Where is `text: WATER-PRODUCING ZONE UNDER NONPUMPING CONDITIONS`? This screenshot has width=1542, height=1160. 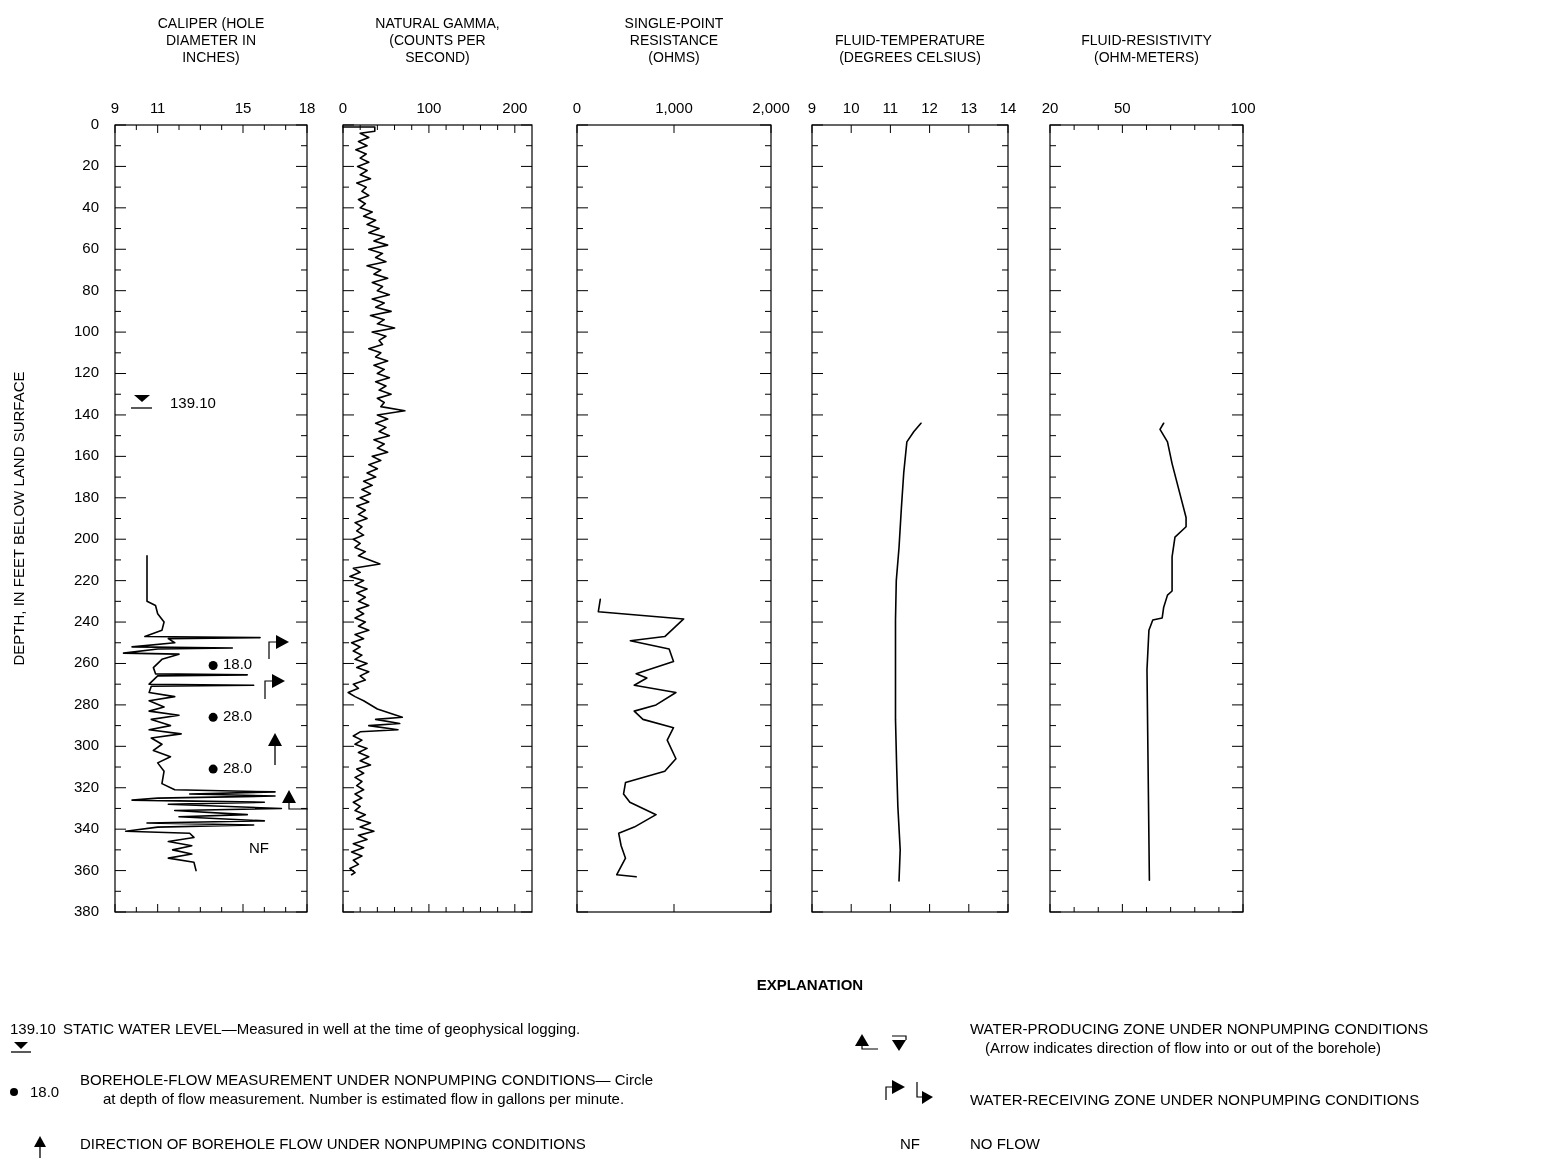
text: WATER-PRODUCING ZONE UNDER NONPUMPING CONDITIONS is located at coordinates (1199, 1028).